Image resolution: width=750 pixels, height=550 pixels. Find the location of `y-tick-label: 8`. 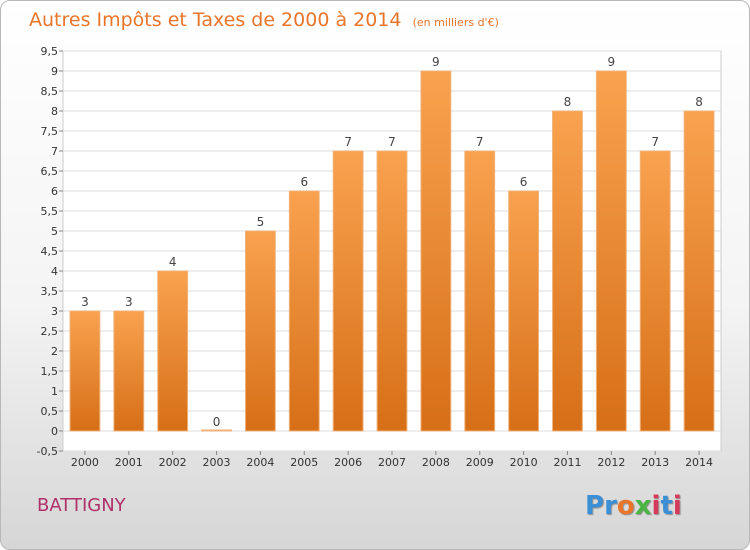

y-tick-label: 8 is located at coordinates (54, 111).